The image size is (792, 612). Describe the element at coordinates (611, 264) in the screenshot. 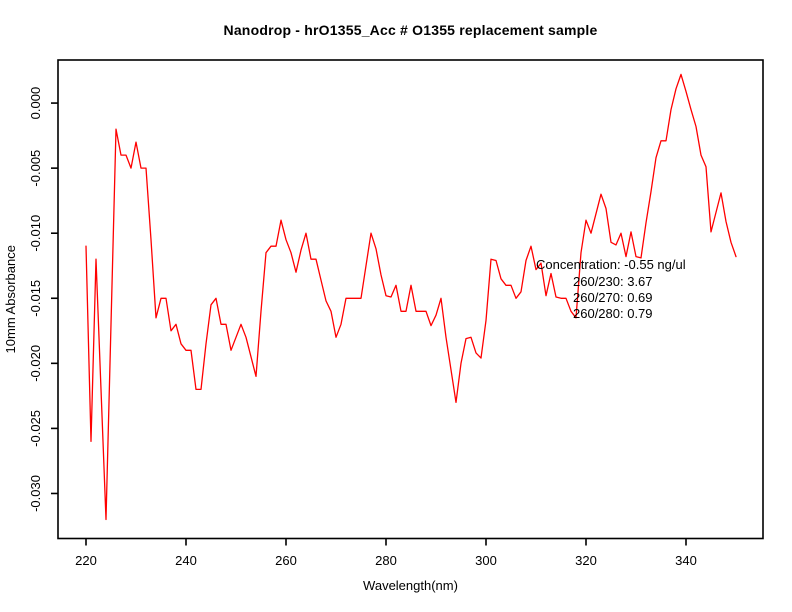

I see `annotation-concentration: Concentration: -0.55 ng/ul` at that location.